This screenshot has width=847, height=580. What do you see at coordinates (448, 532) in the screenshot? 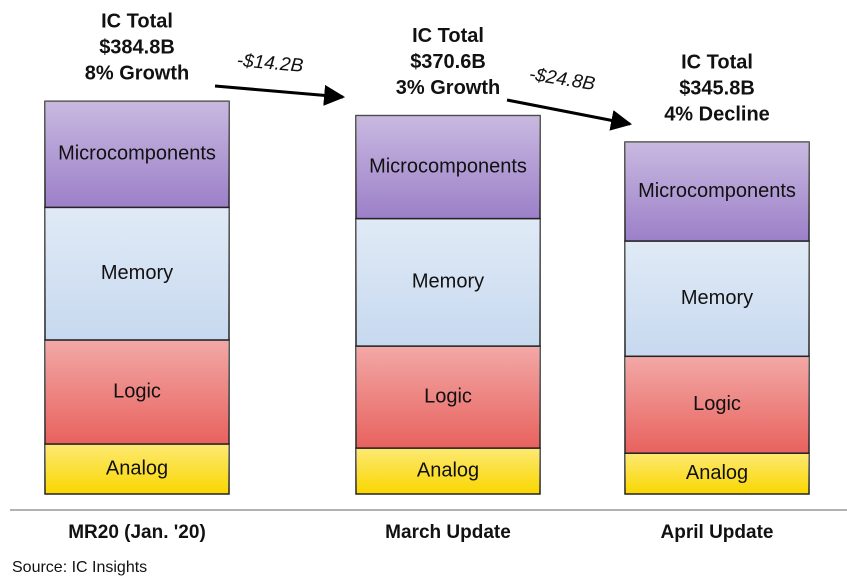
I see `x-tick-label: March Update` at bounding box center [448, 532].